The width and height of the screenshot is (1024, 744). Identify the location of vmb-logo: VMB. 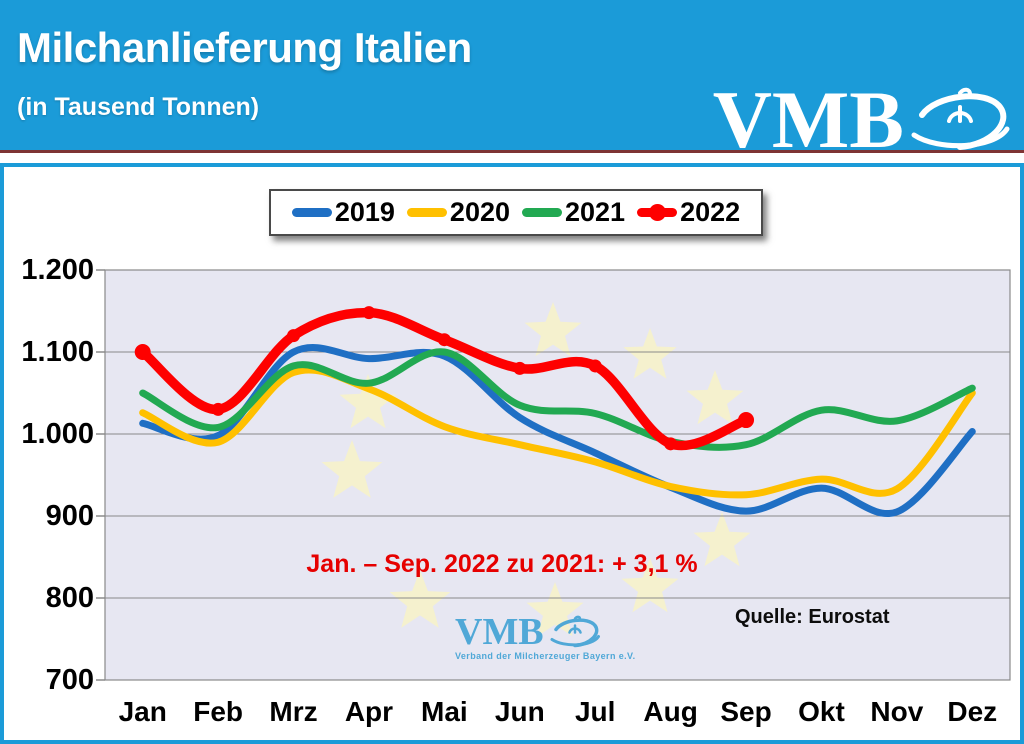
(862, 113).